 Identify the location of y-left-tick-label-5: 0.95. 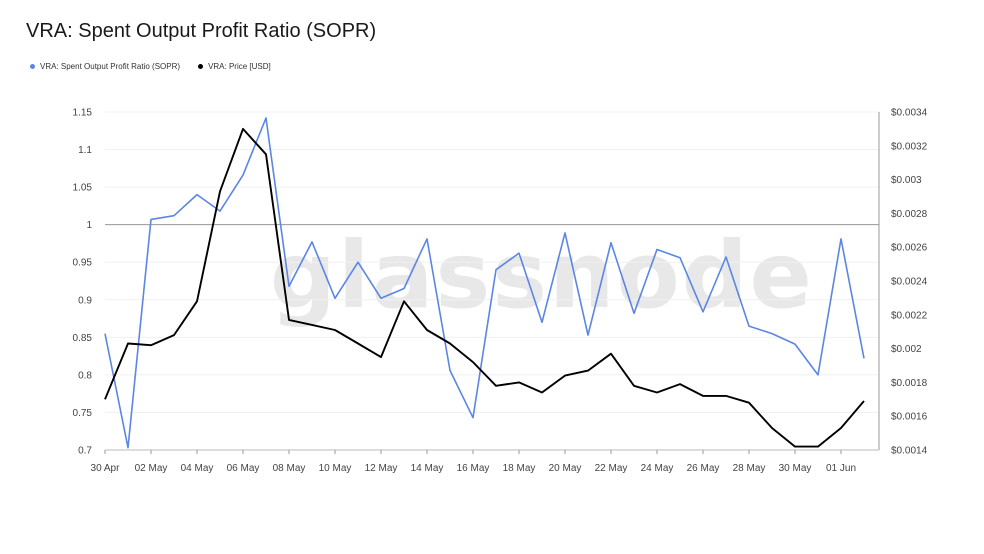
(83, 263).